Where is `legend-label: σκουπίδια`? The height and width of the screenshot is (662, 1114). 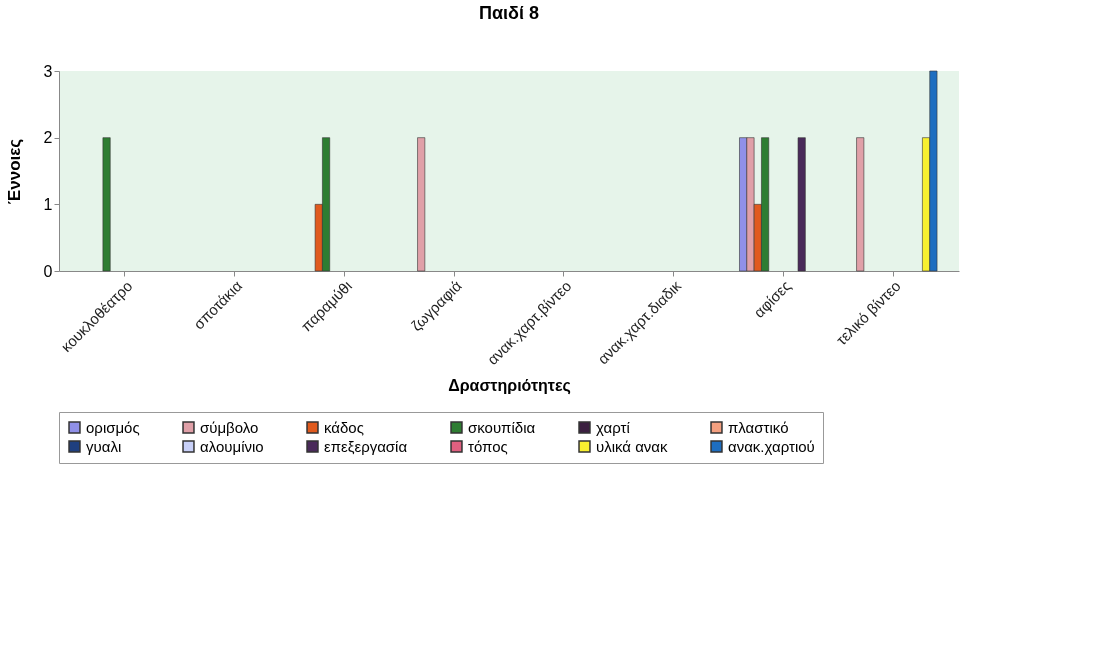
legend-label: σκουπίδια is located at coordinates (502, 427).